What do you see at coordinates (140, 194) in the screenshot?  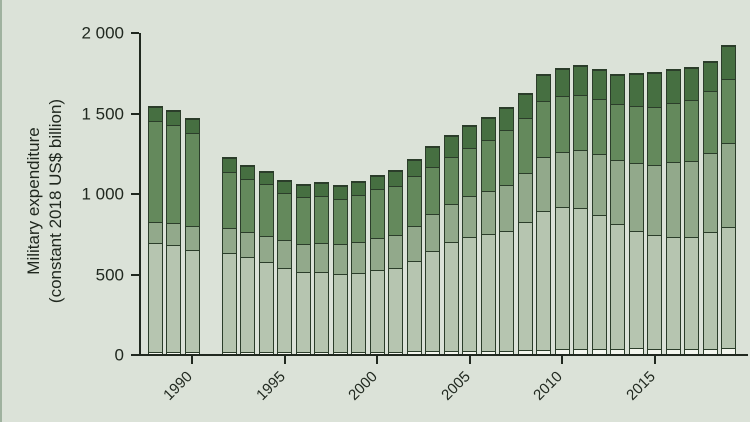 I see `y-axis-line` at bounding box center [140, 194].